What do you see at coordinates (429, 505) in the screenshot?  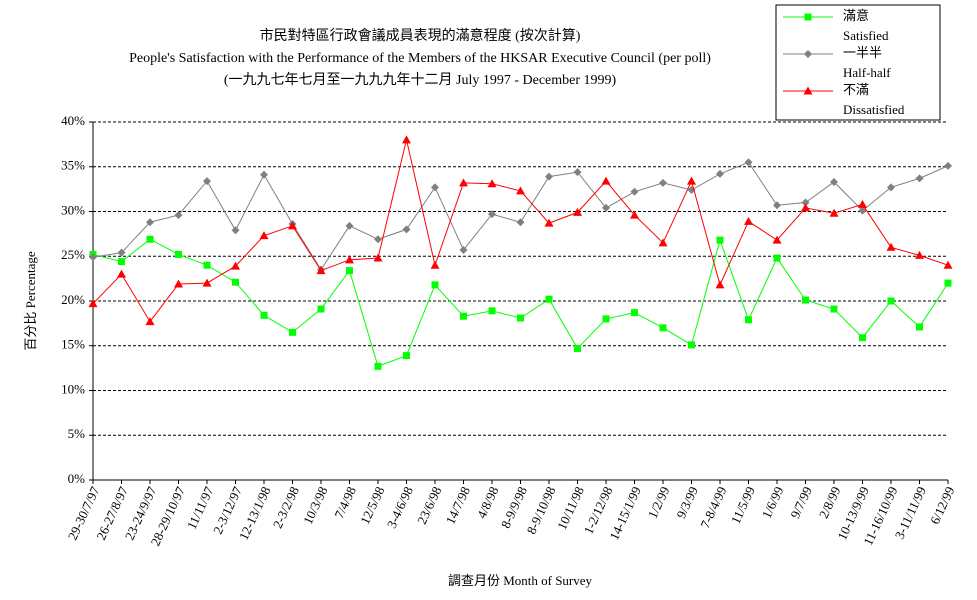 I see `x-tick-label: 23/6/98` at bounding box center [429, 505].